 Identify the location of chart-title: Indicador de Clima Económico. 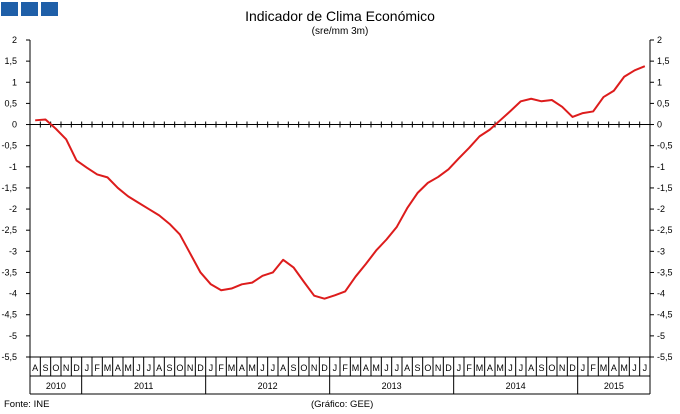
(340, 16).